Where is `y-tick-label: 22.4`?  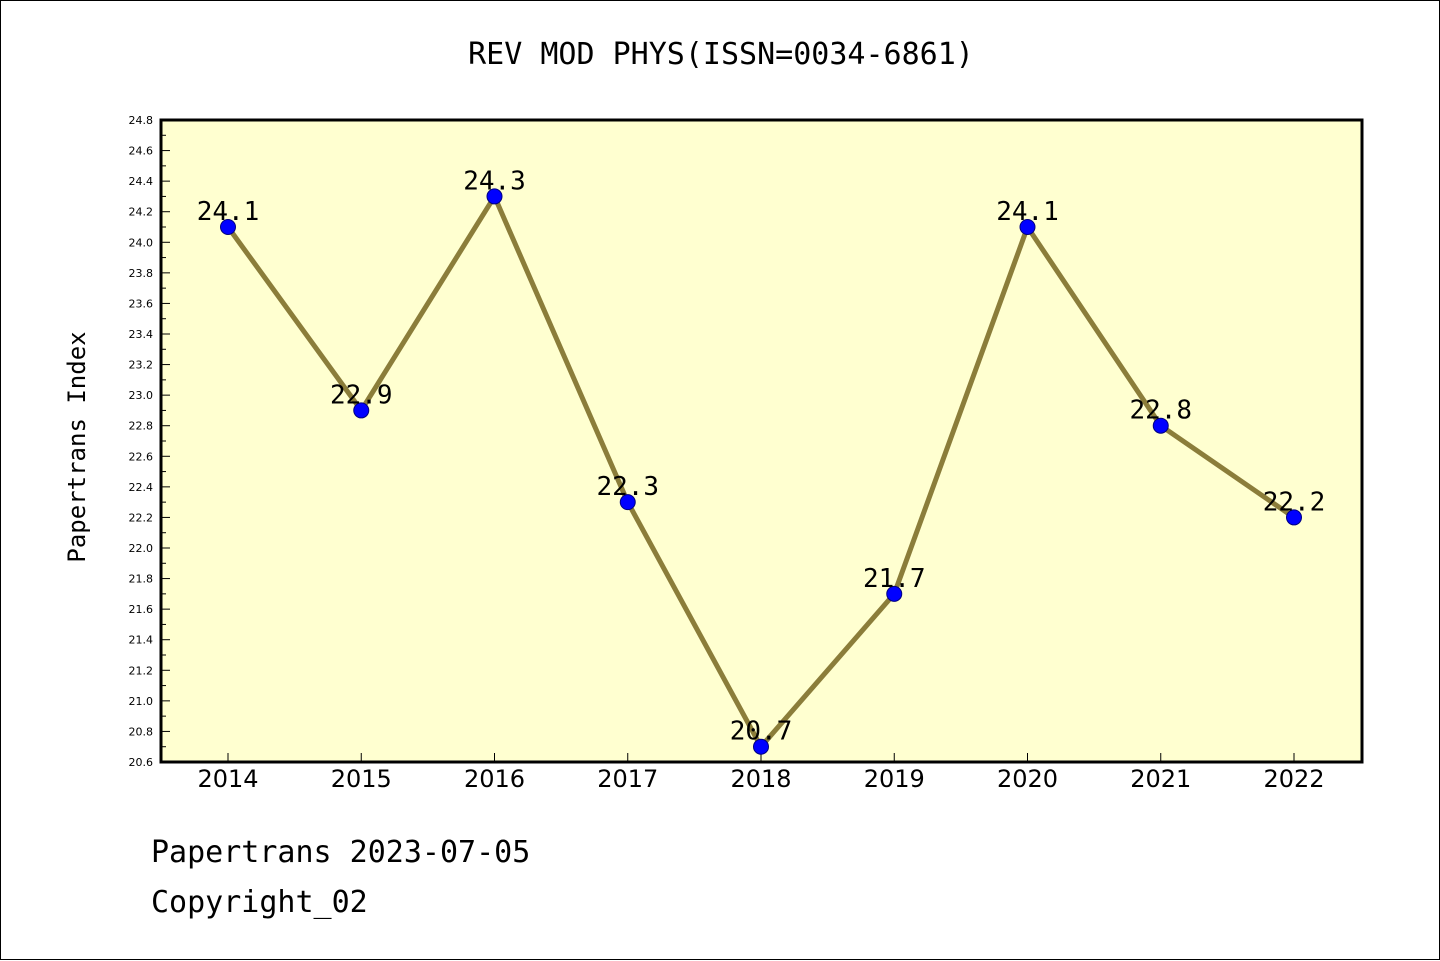
y-tick-label: 22.4 is located at coordinates (141, 487).